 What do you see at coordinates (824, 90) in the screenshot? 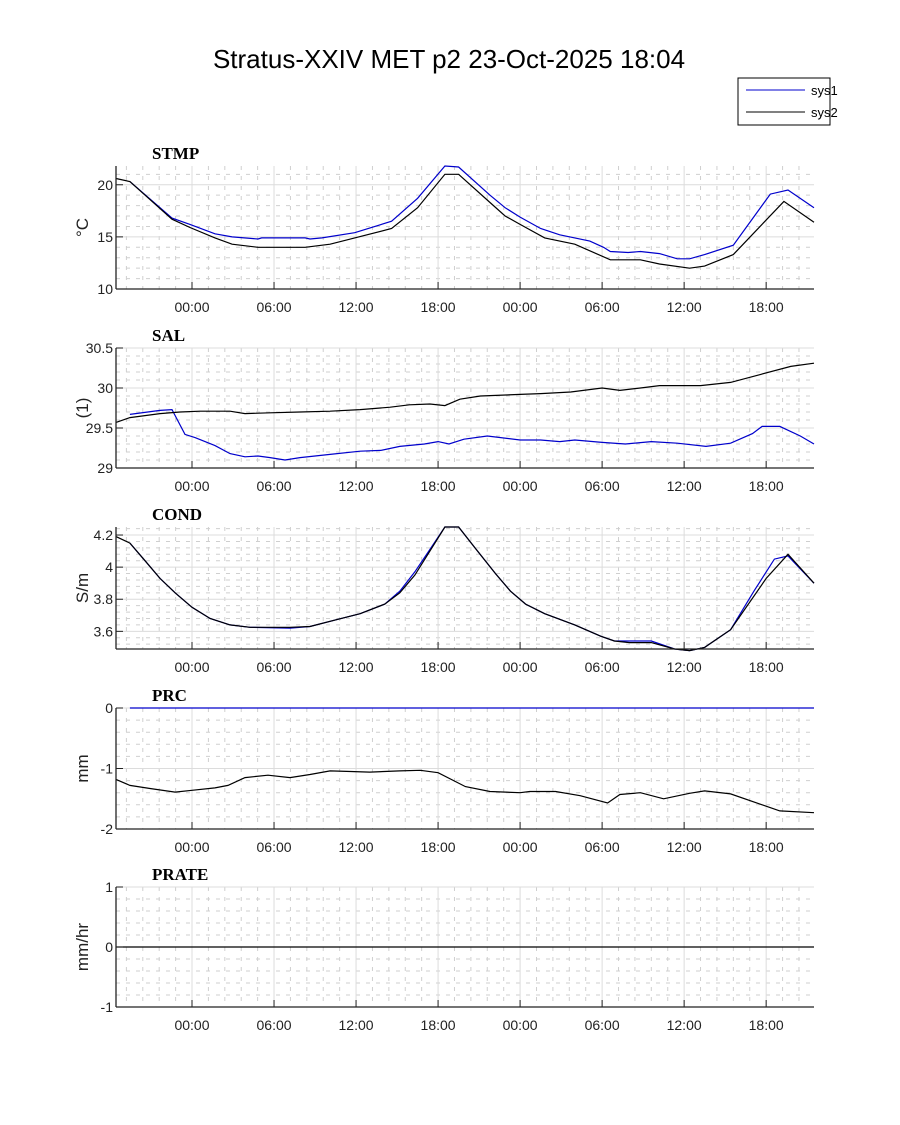
I see `legend-label-sys1: sys1` at bounding box center [824, 90].